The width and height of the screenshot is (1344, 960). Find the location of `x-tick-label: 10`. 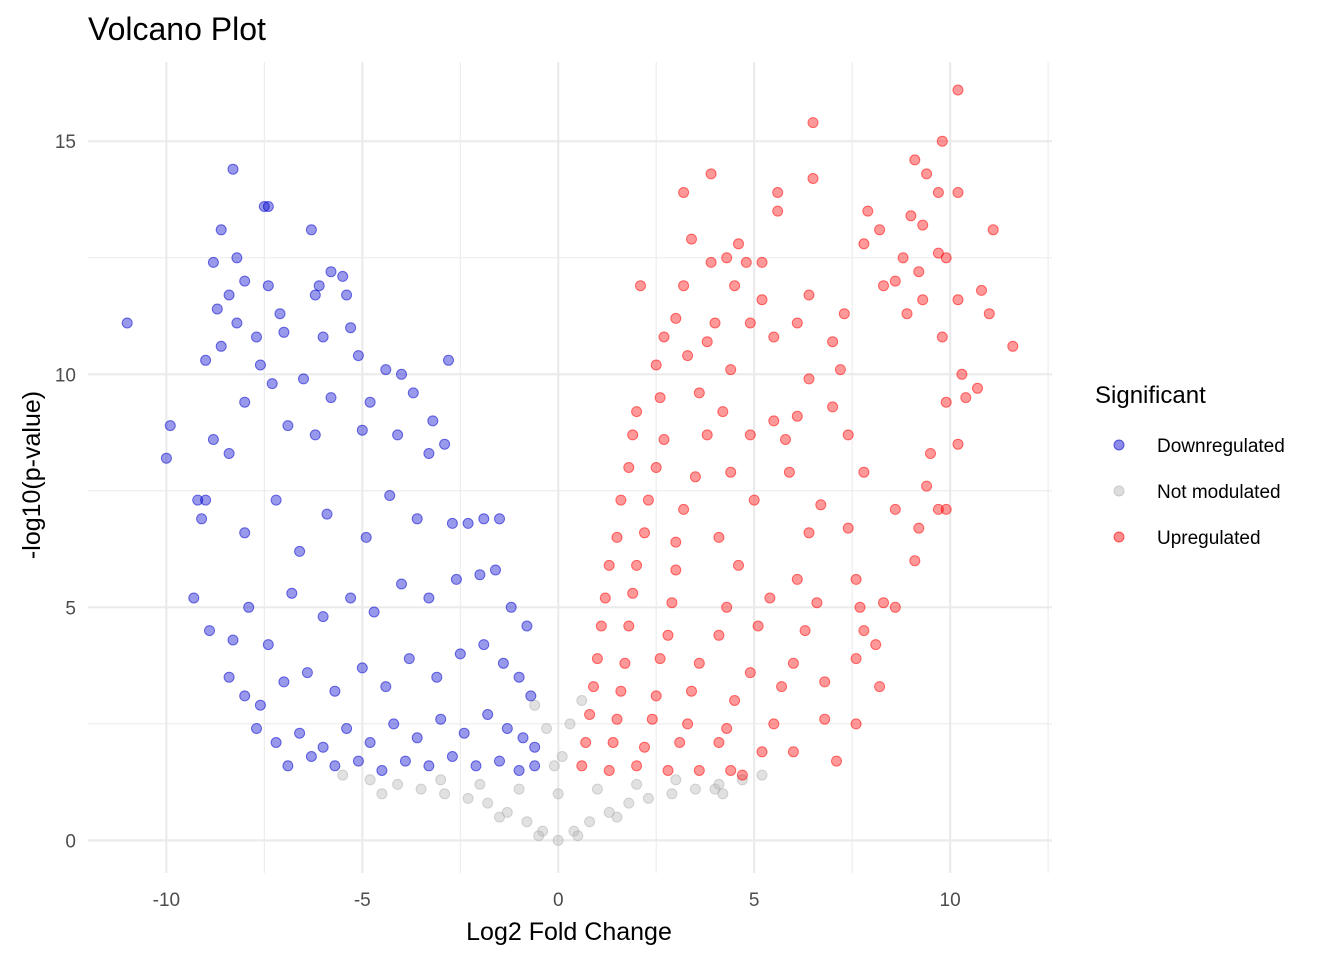

x-tick-label: 10 is located at coordinates (950, 900).